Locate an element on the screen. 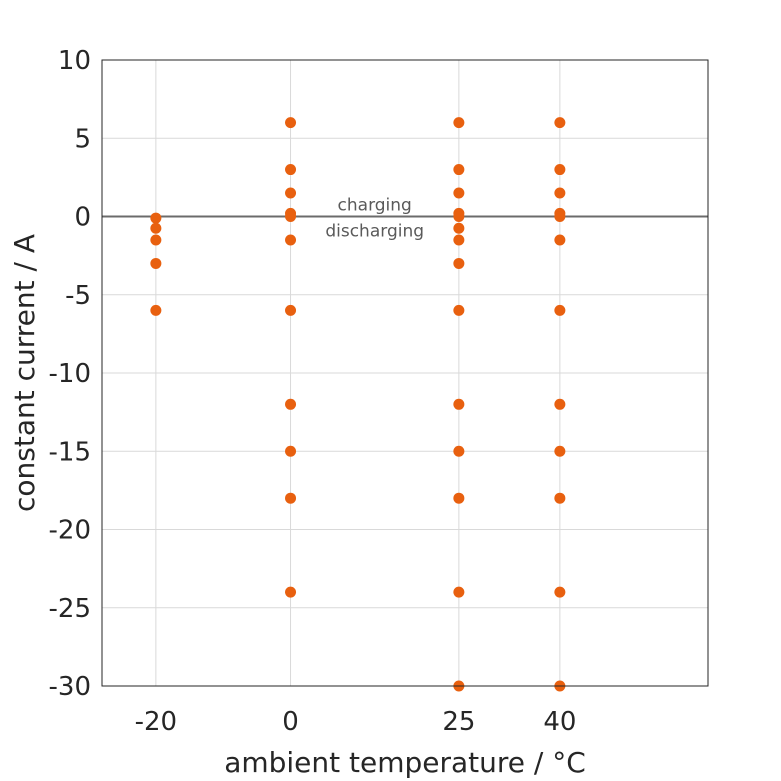 This screenshot has height=781, width=781. y-tick-label: -10 is located at coordinates (70, 374).